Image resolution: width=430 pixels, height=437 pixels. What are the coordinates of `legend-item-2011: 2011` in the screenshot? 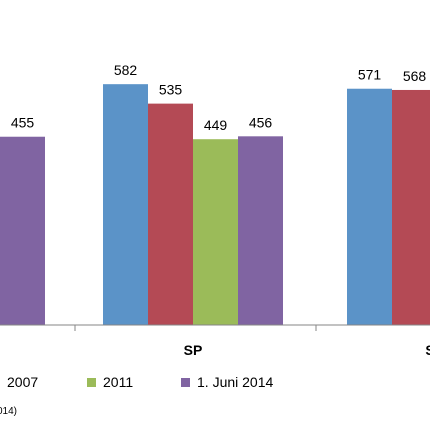 It's located at (110, 382).